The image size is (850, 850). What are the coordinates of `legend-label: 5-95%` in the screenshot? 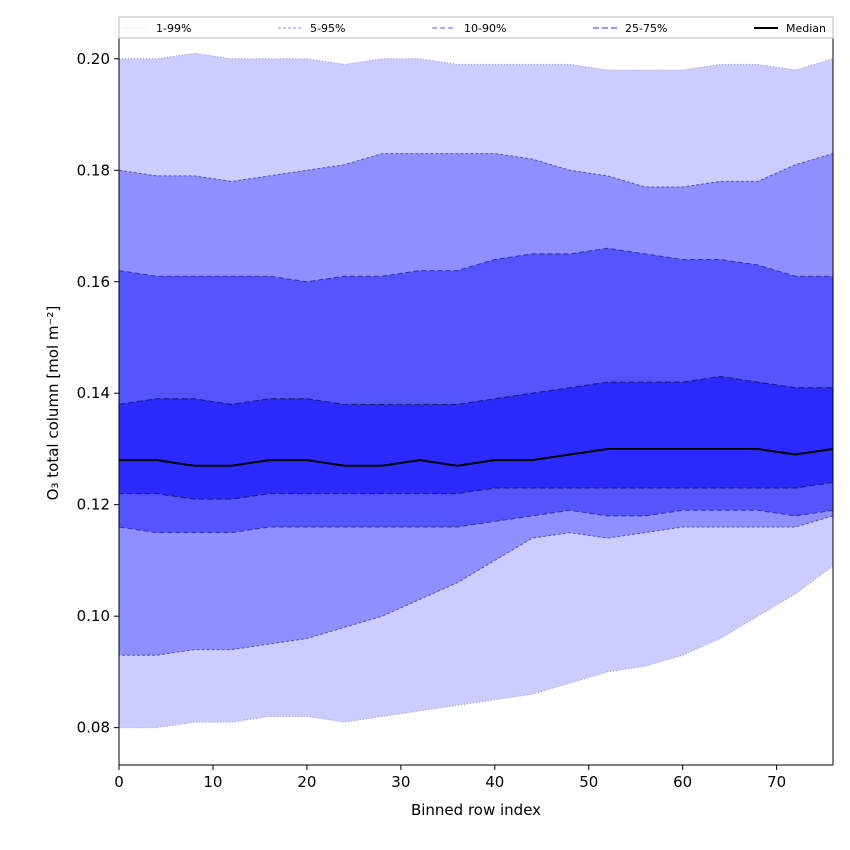 It's located at (327, 28).